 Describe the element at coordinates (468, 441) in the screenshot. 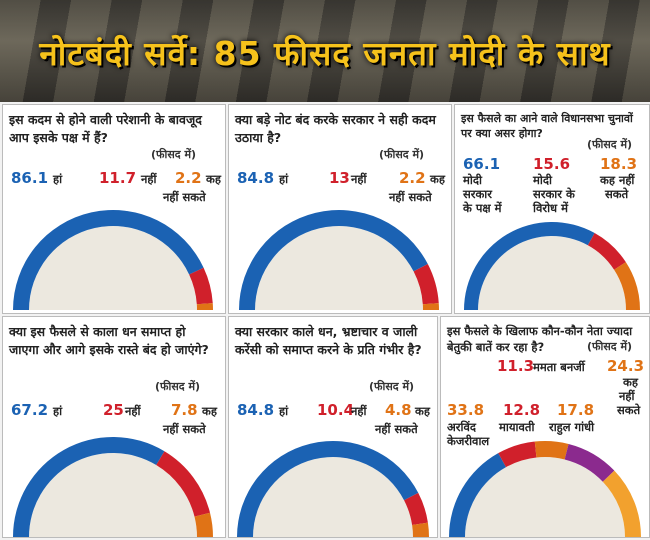

I see `kejriwal-label-2: केजरीवाल` at that location.